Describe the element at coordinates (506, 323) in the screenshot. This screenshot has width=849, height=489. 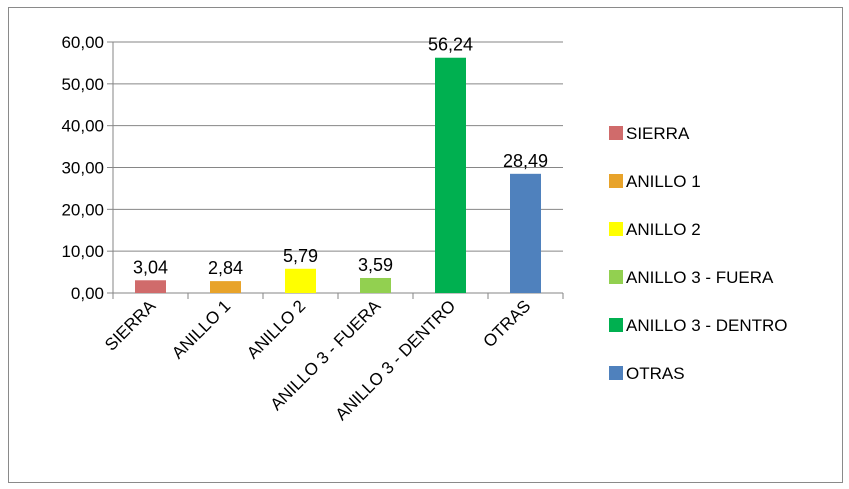
I see `category-label: OTRAS` at that location.